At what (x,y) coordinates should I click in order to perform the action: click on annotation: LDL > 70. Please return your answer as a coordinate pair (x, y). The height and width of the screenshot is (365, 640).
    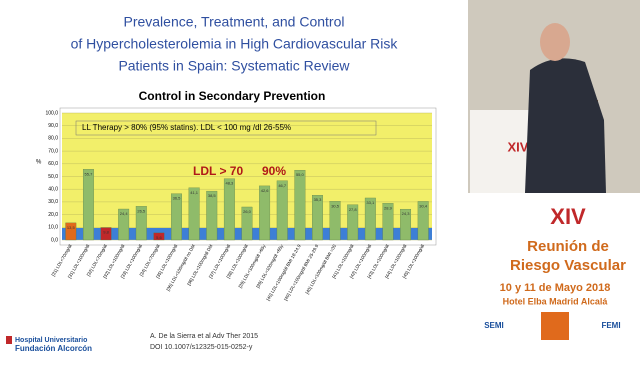
    Looking at the image, I should click on (218, 171).